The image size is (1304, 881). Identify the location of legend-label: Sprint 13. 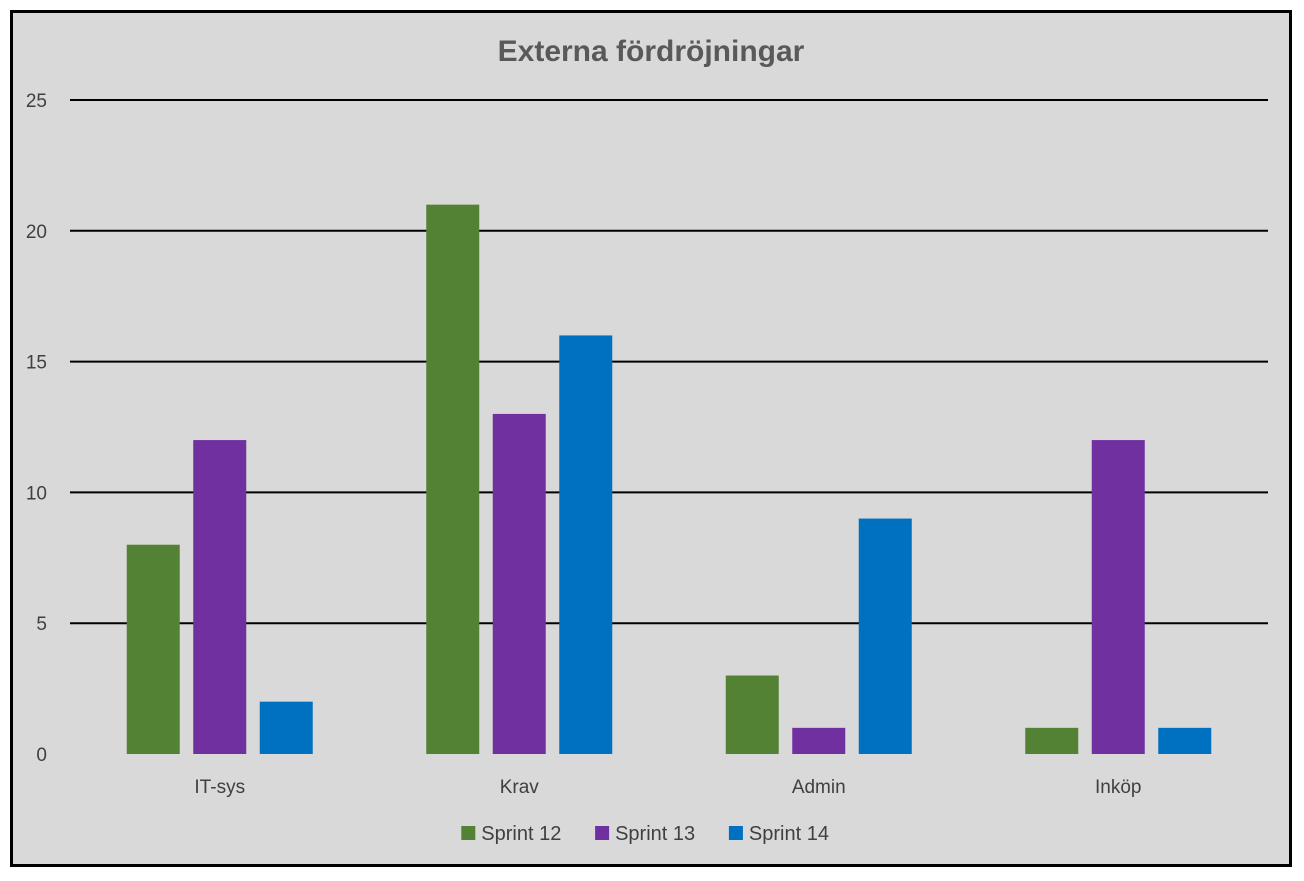
(655, 834).